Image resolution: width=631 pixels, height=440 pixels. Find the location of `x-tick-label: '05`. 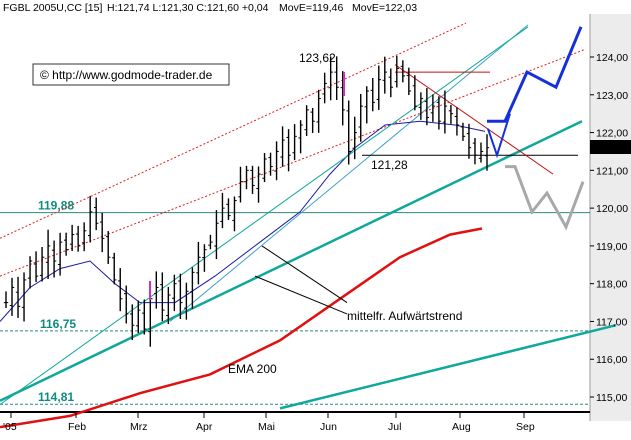

x-tick-label: '05 is located at coordinates (10, 427).